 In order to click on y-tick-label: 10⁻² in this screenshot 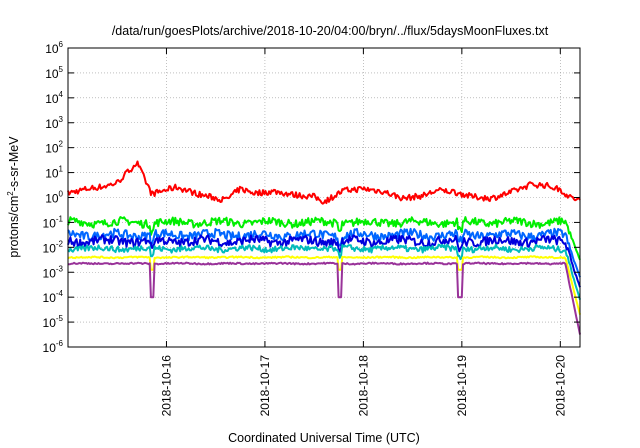, I will do `click(53, 247)`.